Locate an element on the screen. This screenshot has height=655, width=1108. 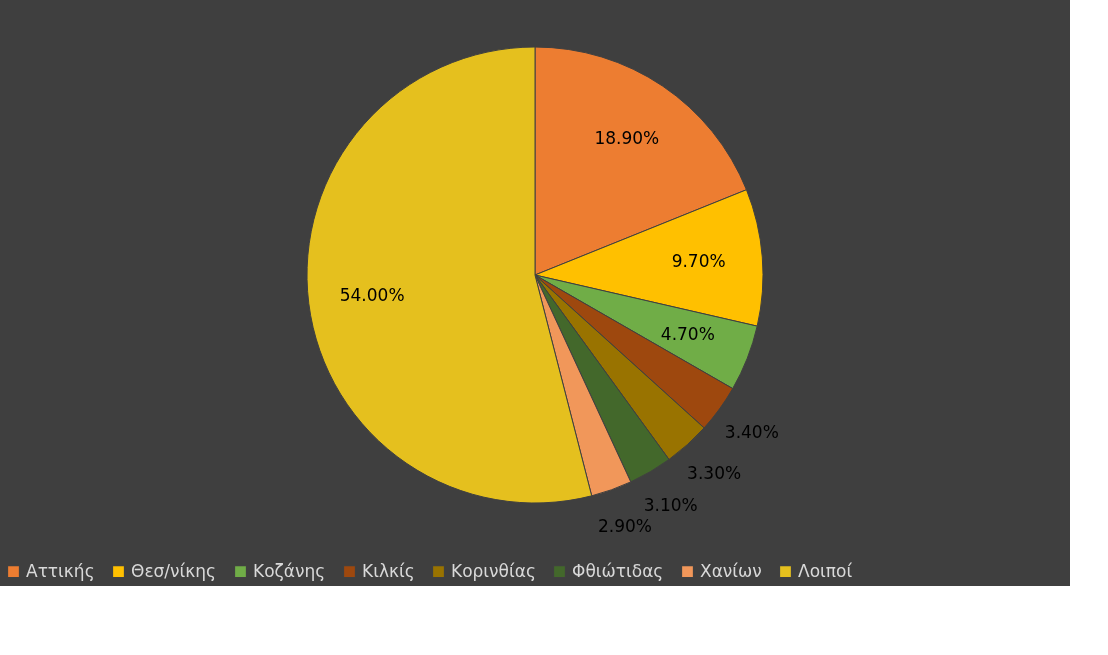
legend-label: Κορινθίας is located at coordinates (493, 570).